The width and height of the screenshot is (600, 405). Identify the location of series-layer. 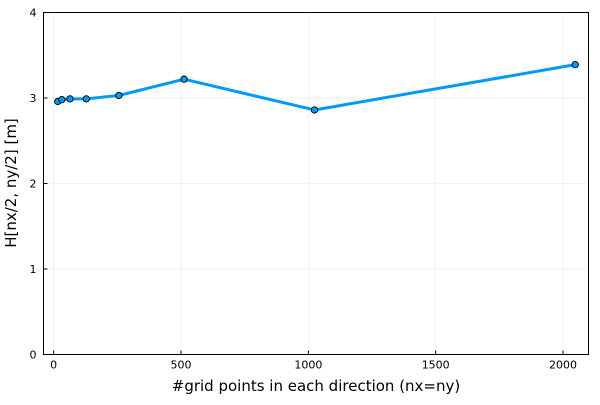
(316, 87).